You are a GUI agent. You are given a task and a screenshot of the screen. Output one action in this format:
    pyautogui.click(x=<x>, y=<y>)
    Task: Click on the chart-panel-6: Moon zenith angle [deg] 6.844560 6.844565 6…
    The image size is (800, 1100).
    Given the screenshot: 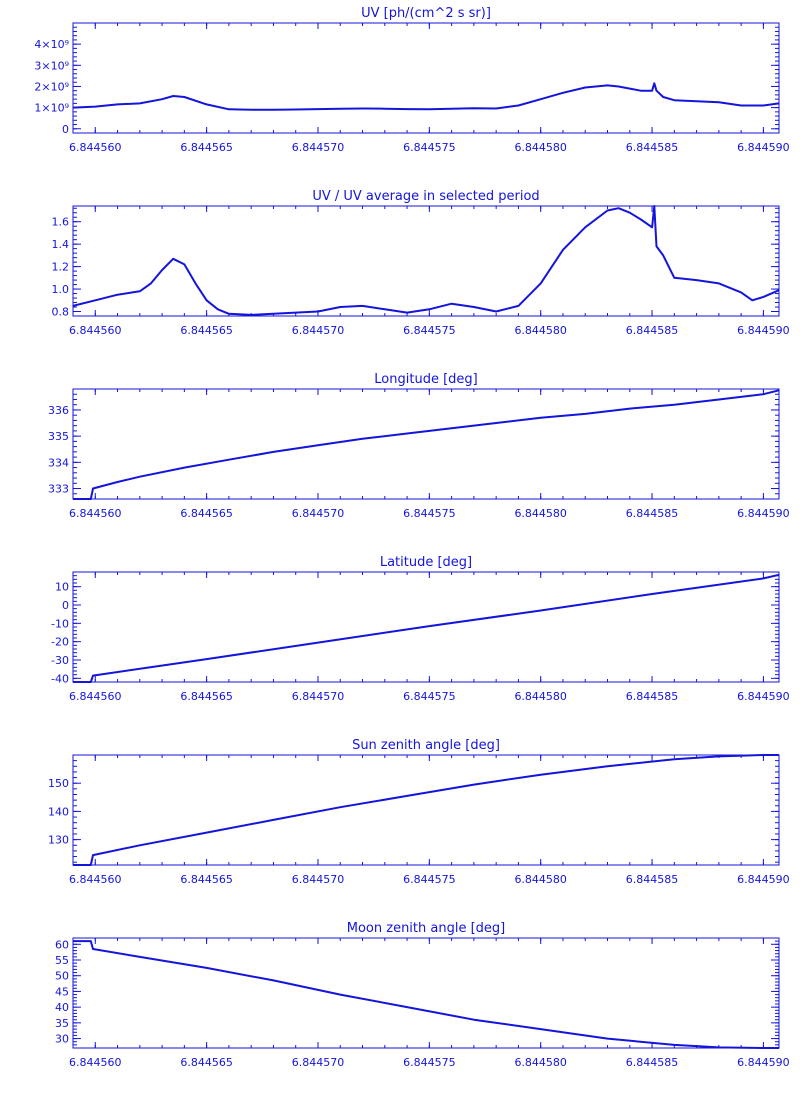 What is the action you would take?
    pyautogui.click(x=422, y=995)
    